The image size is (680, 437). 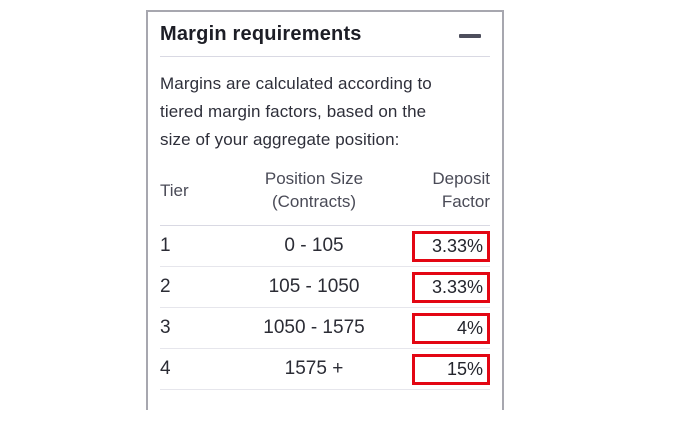 I want to click on highlight-box: 15%, so click(x=451, y=369).